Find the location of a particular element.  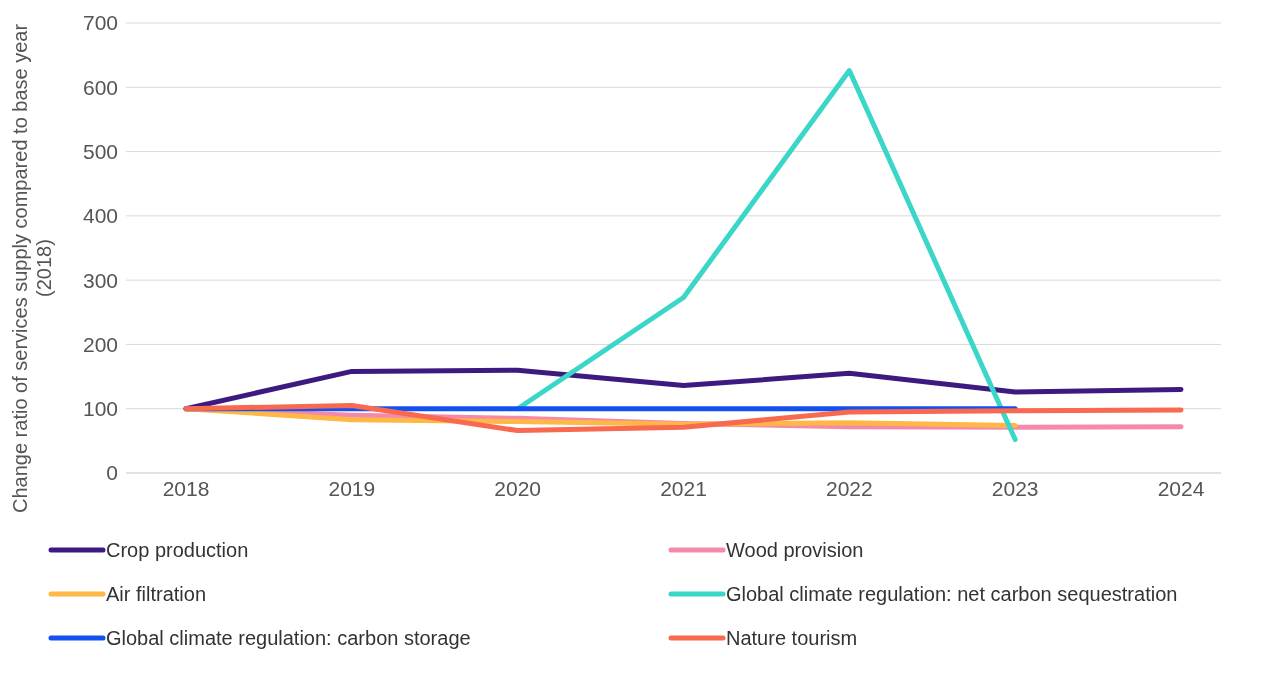

y-axis-title: Change ratio of services supply compared to base year (2018) is located at coordinates (32, 268).